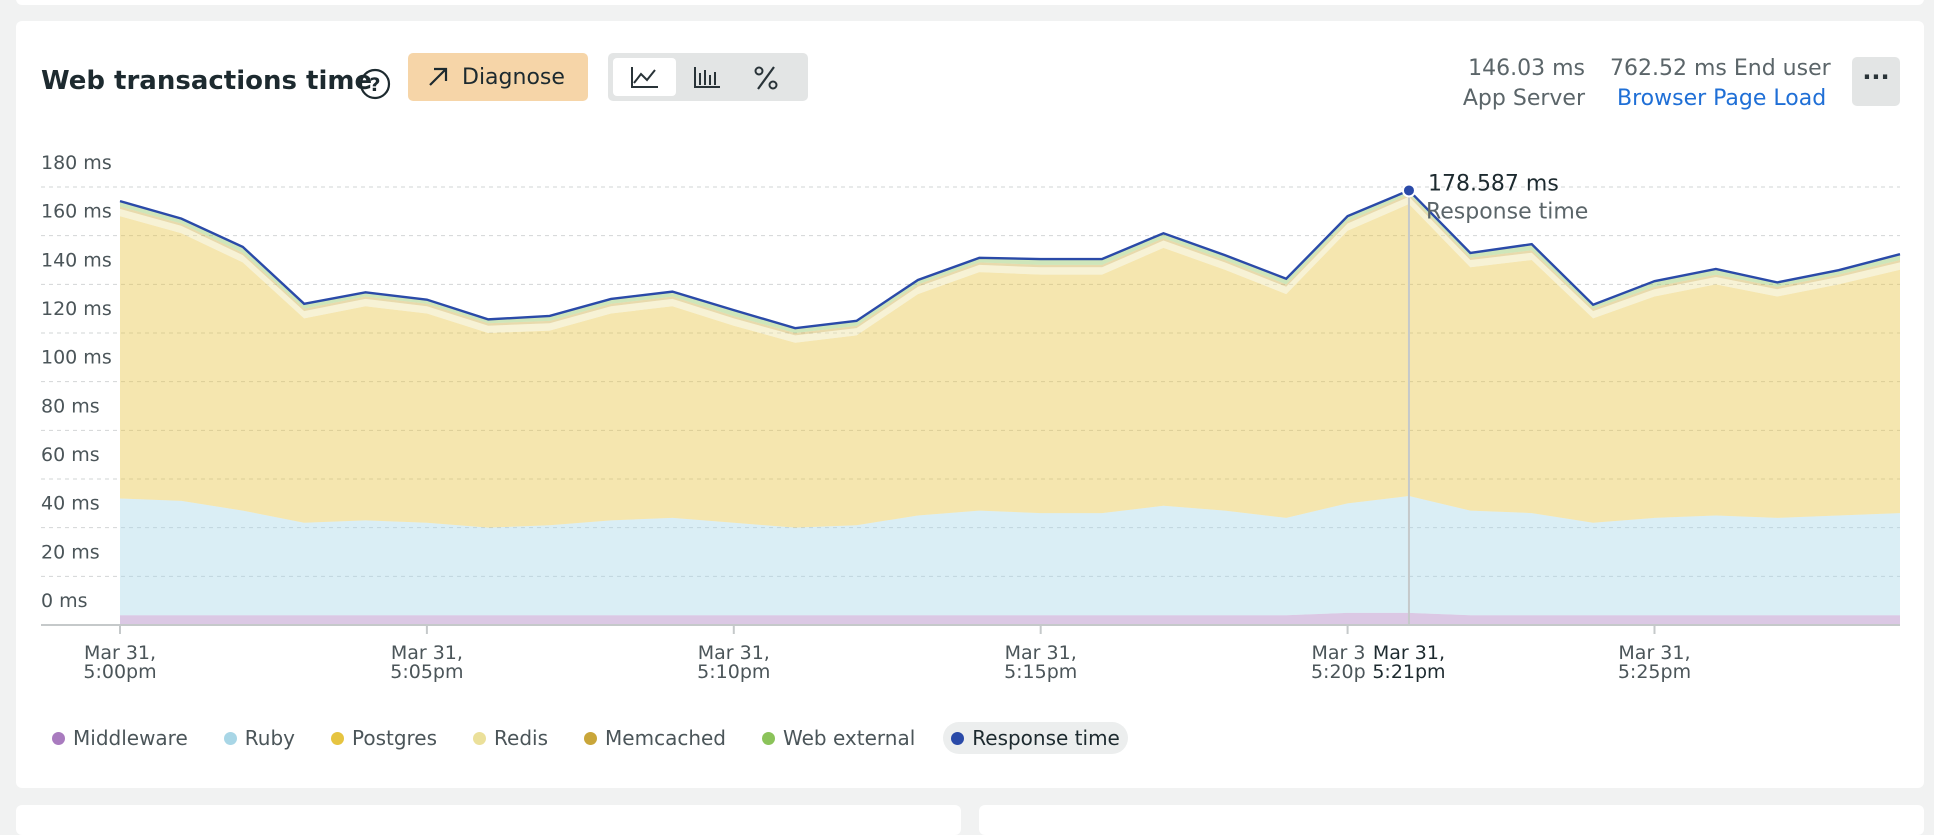 This screenshot has height=835, width=1934. I want to click on y-tick-label: 140 ms, so click(76, 260).